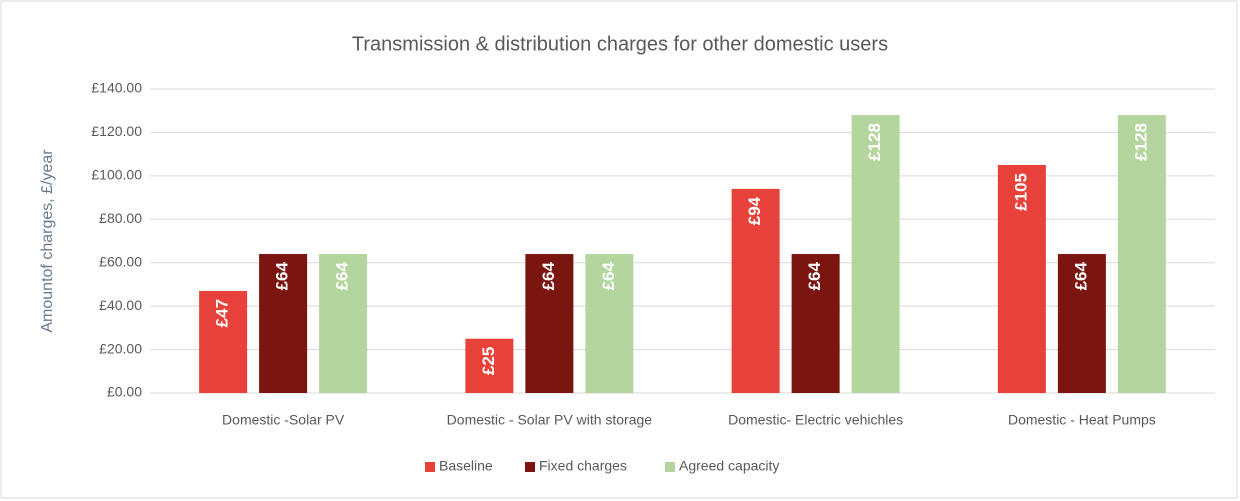 The image size is (1240, 501). What do you see at coordinates (222, 313) in the screenshot?
I see `data-label: £47` at bounding box center [222, 313].